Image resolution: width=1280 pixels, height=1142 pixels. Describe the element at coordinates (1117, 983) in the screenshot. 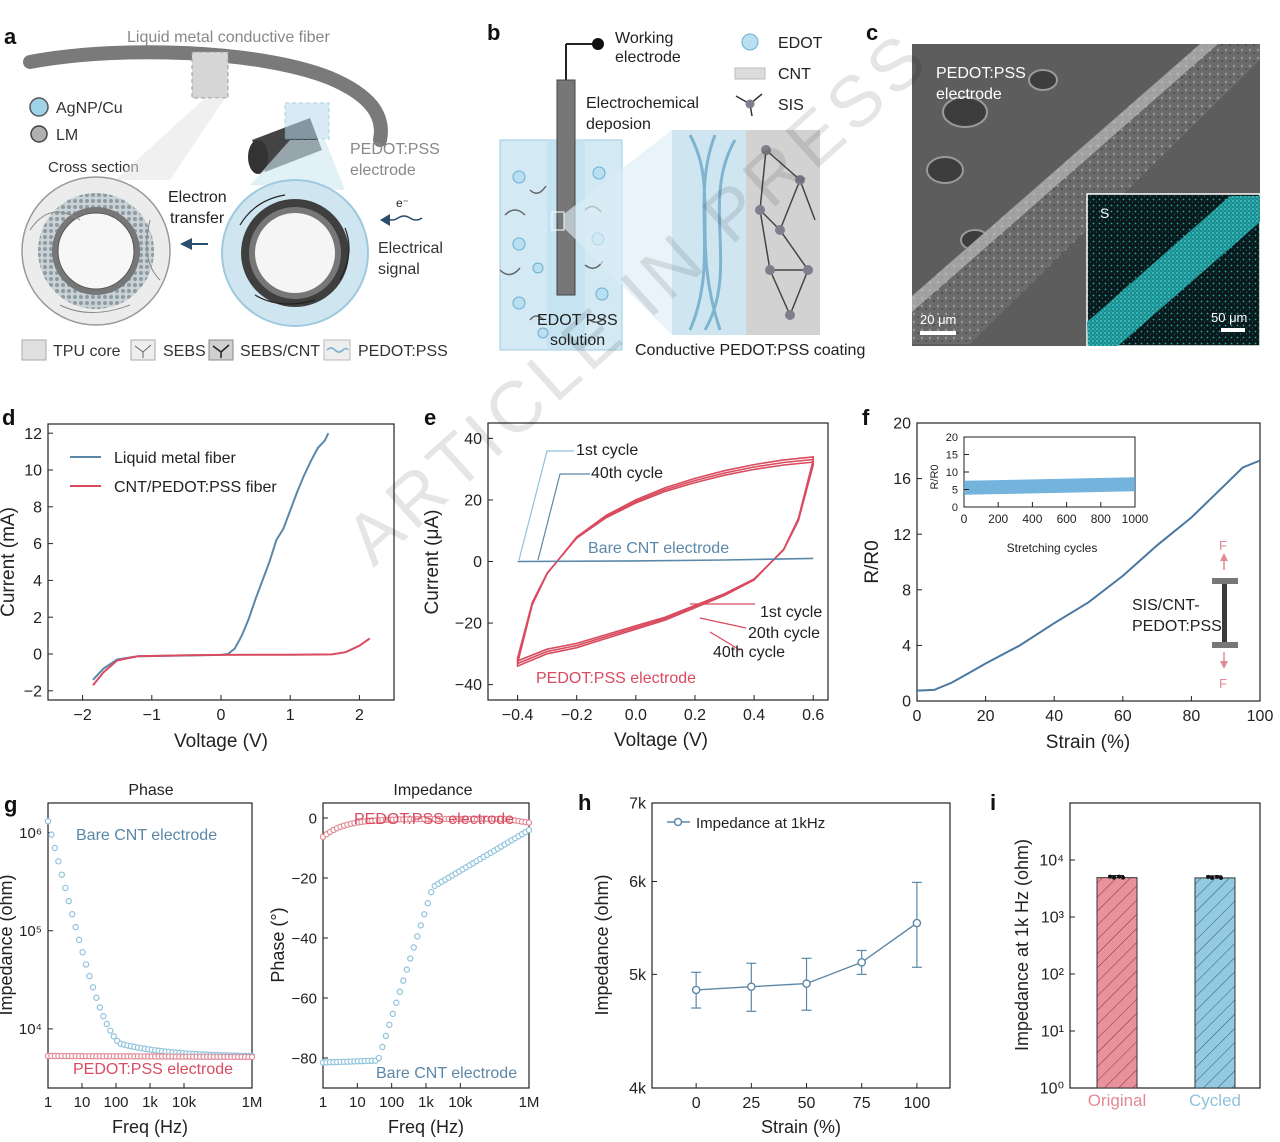

I see `bar-original` at that location.